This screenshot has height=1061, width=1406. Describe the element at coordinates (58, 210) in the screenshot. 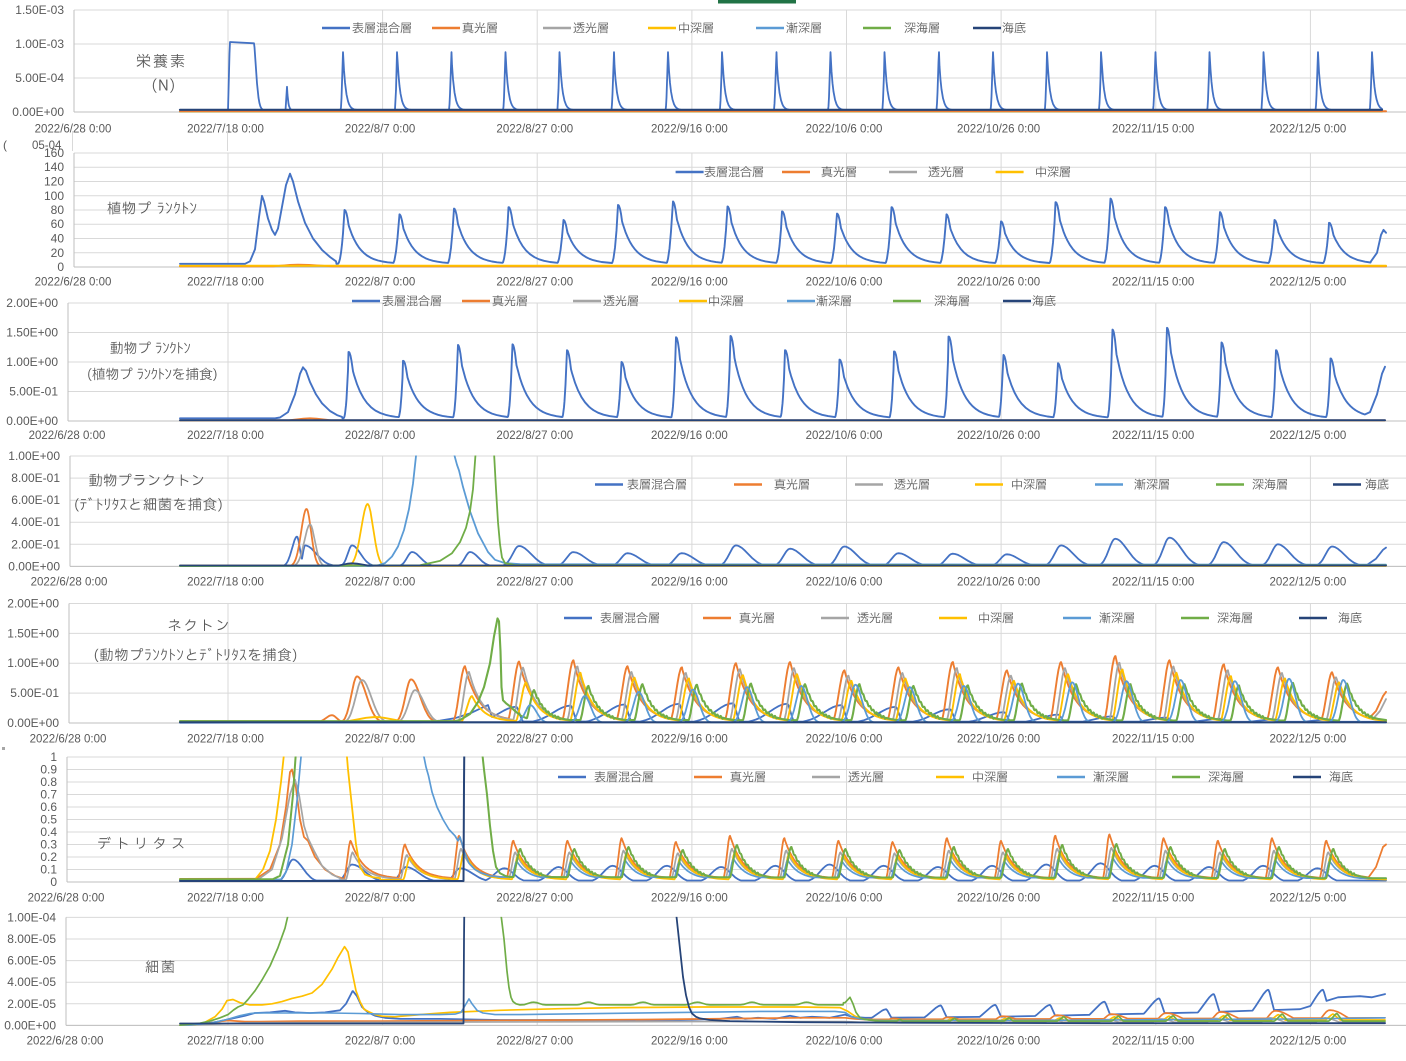

I see `svg-text: 80` at that location.